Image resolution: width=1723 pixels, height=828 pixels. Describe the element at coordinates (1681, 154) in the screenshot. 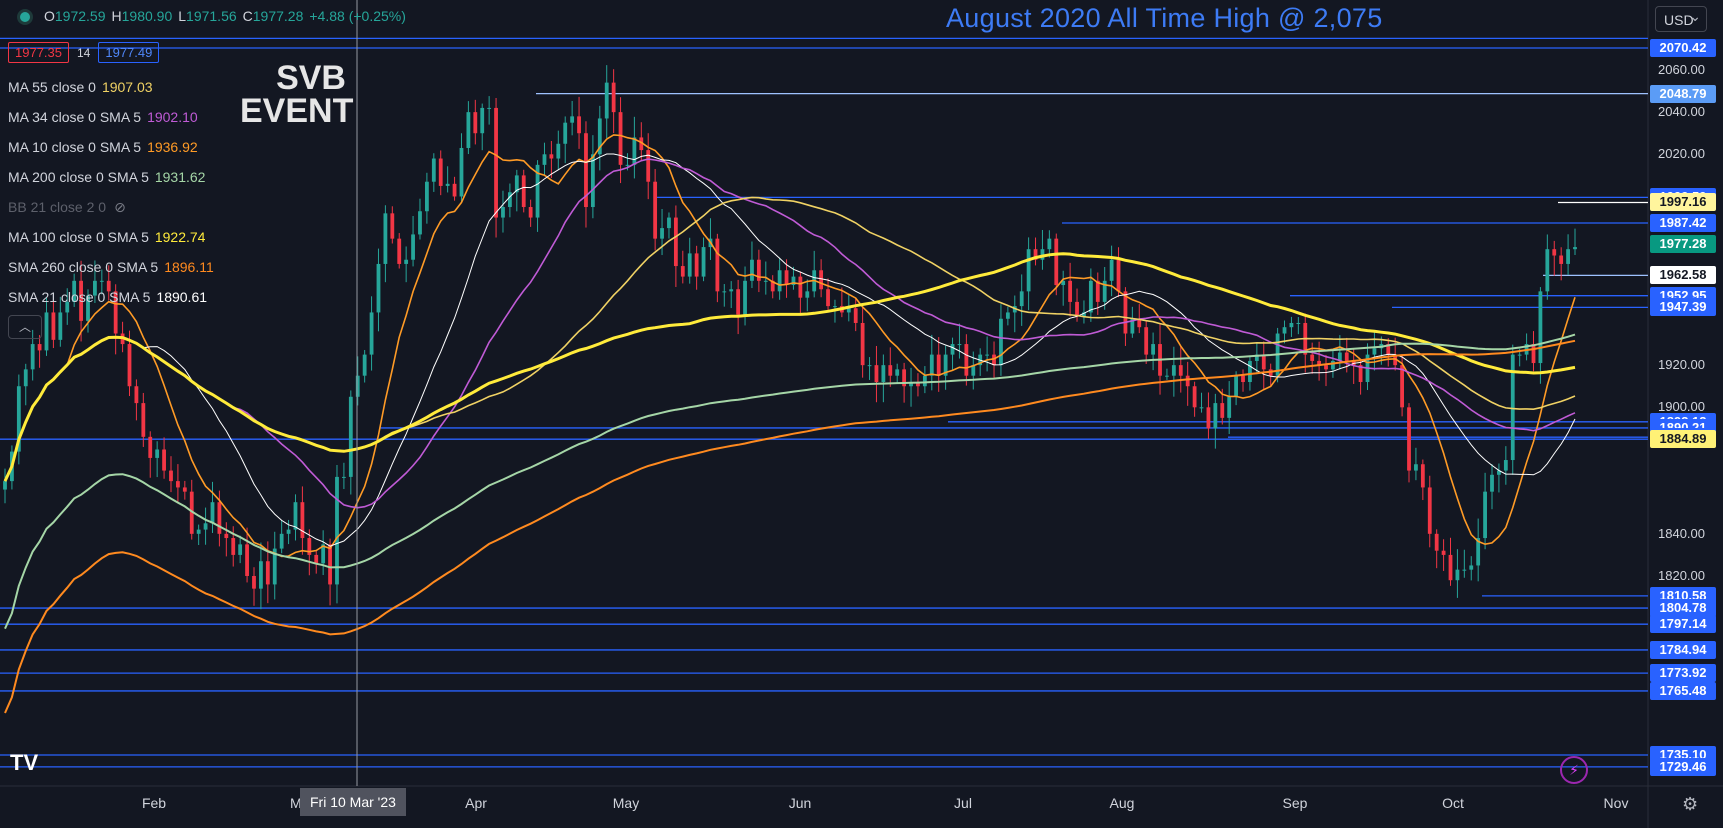

I see `price-tick-label: 2020.00` at that location.